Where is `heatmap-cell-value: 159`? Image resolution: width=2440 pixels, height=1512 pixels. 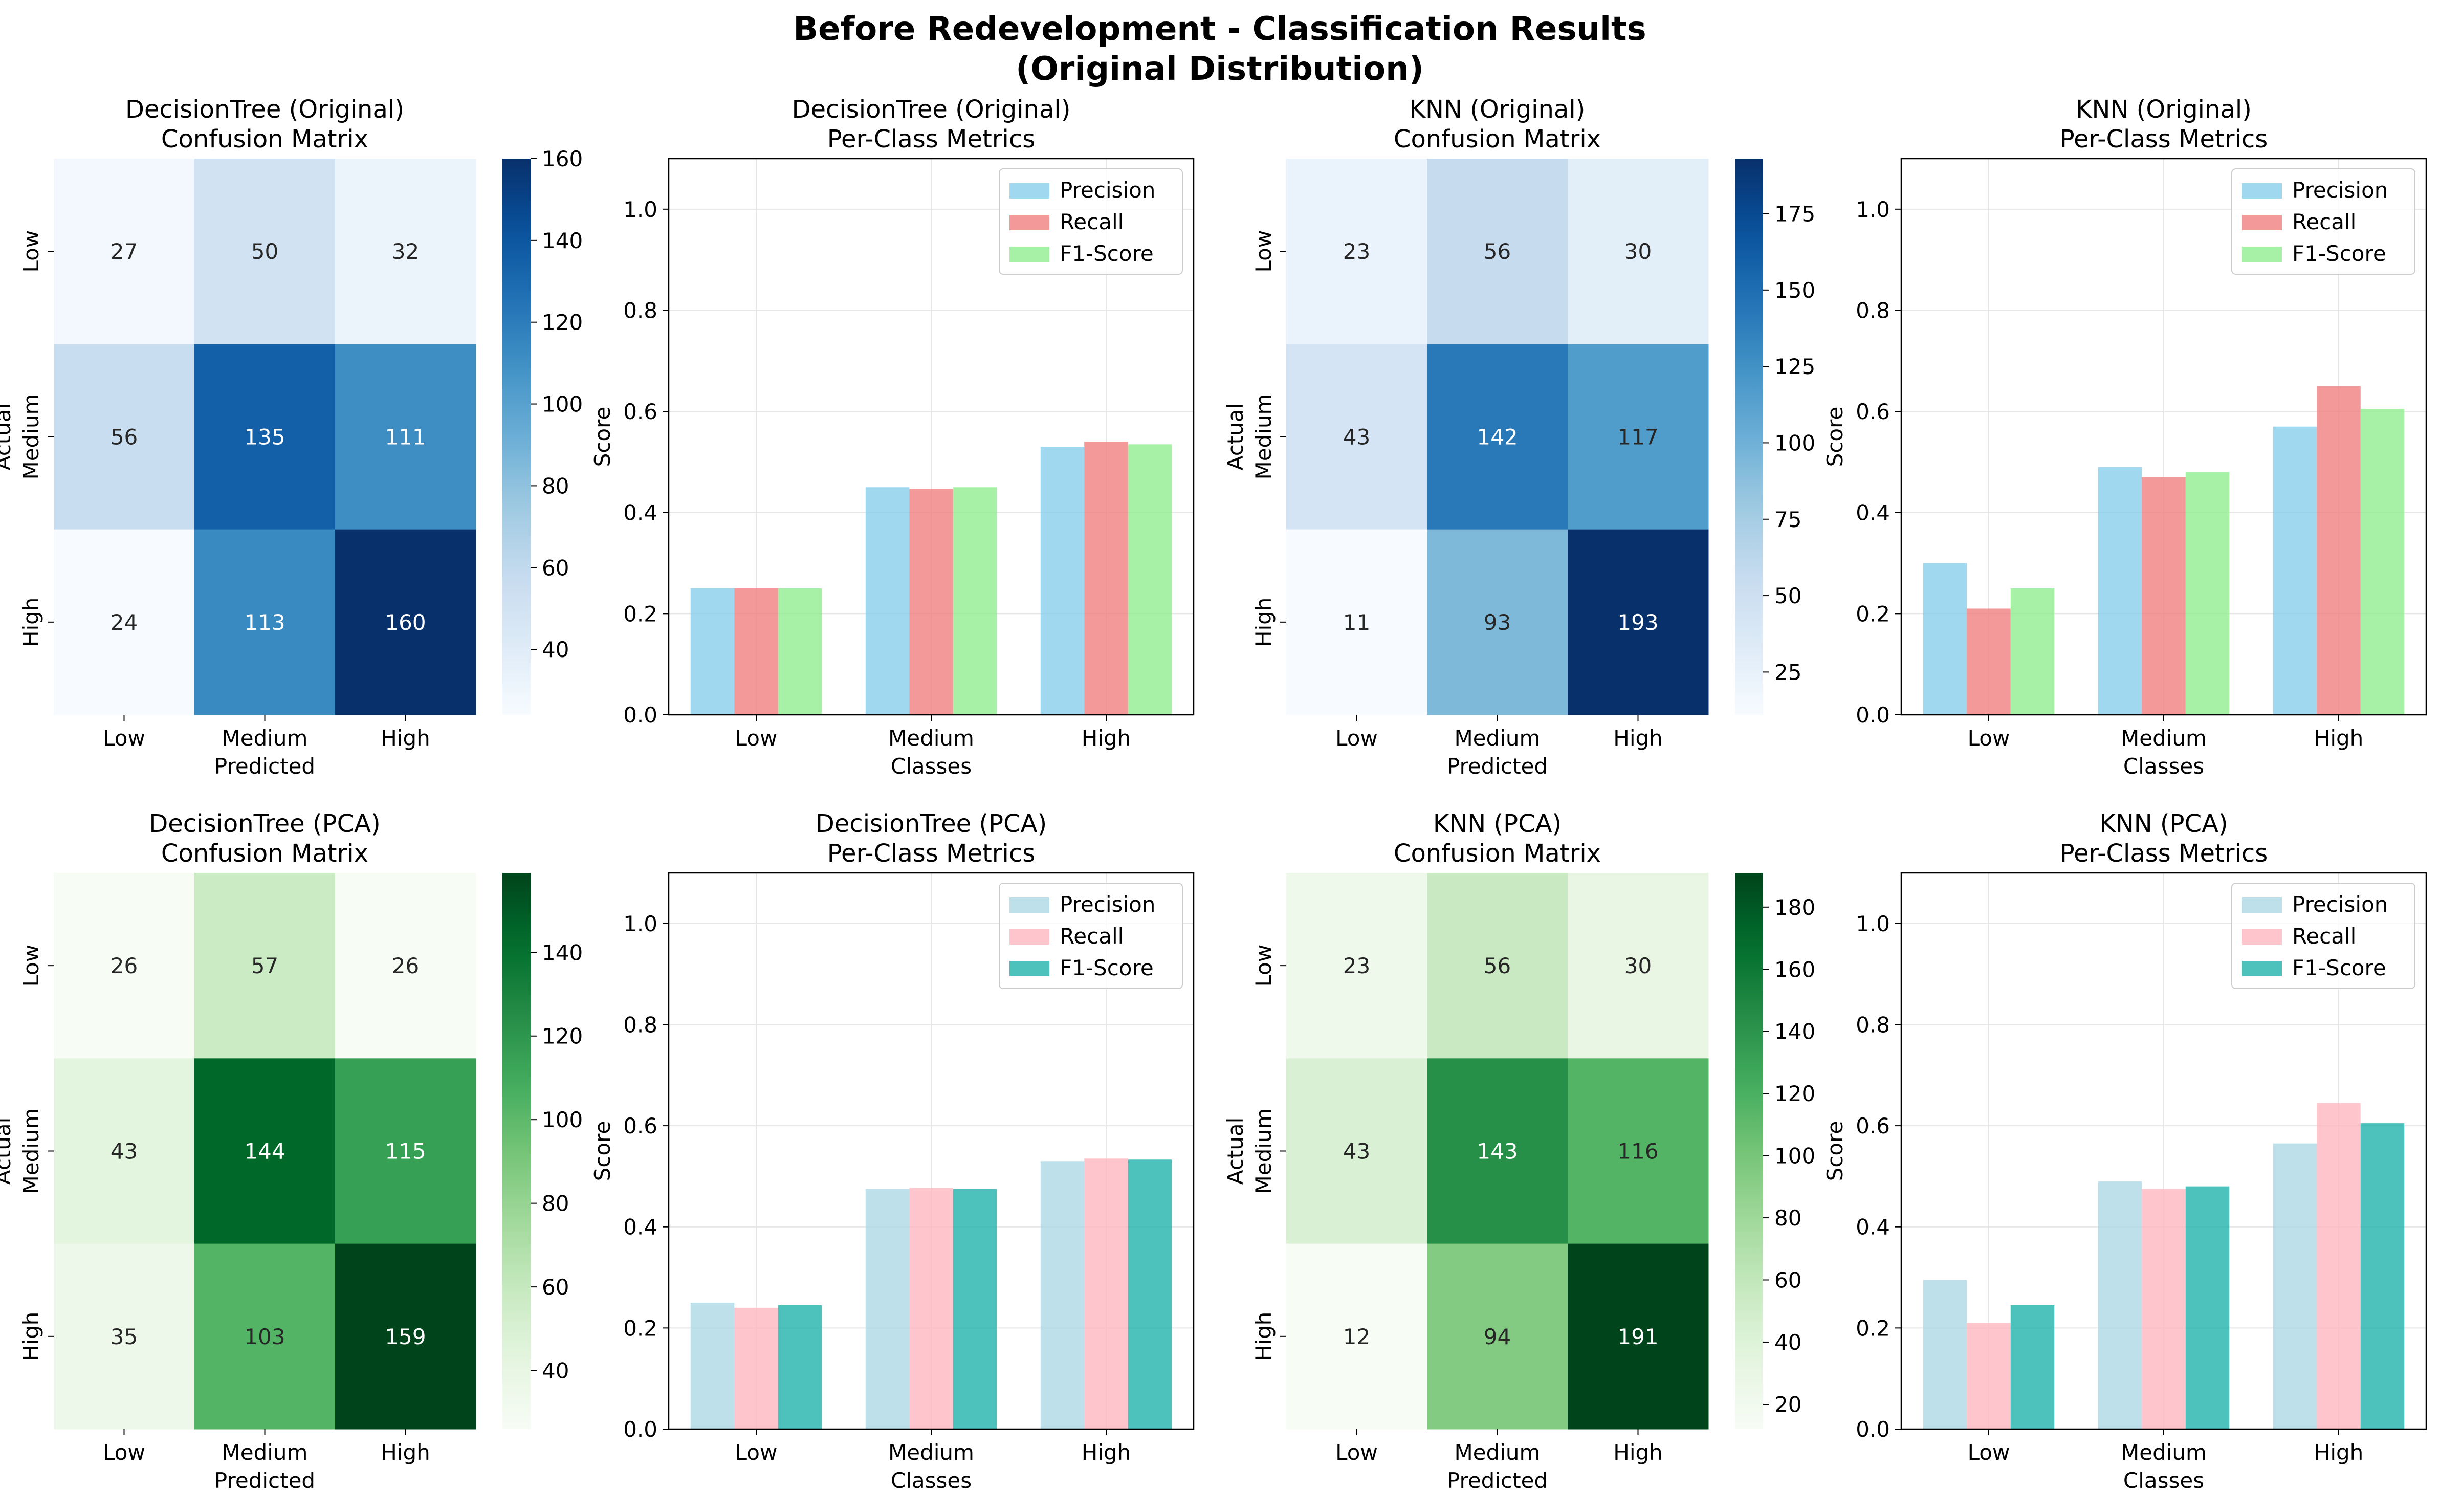
heatmap-cell-value: 159 is located at coordinates (405, 1336).